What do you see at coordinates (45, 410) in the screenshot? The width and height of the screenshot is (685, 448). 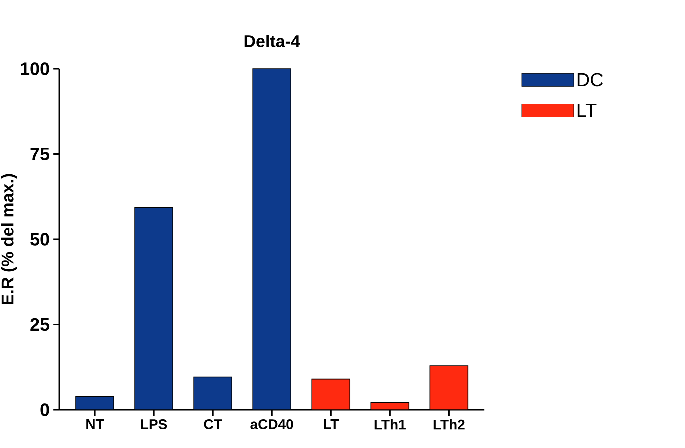 I see `y-tick-label: 0` at bounding box center [45, 410].